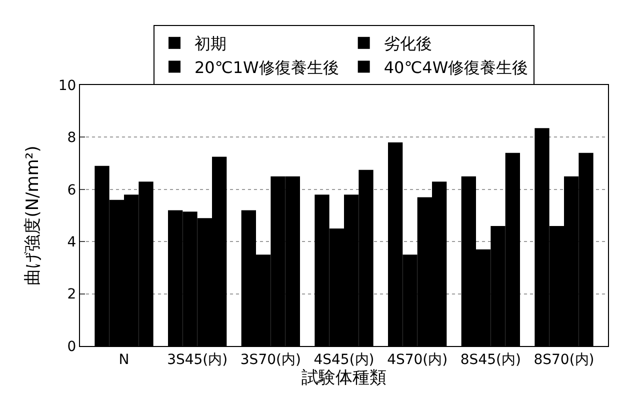 This screenshot has height=401, width=623. I want to click on x-tick-label: N, so click(124, 360).